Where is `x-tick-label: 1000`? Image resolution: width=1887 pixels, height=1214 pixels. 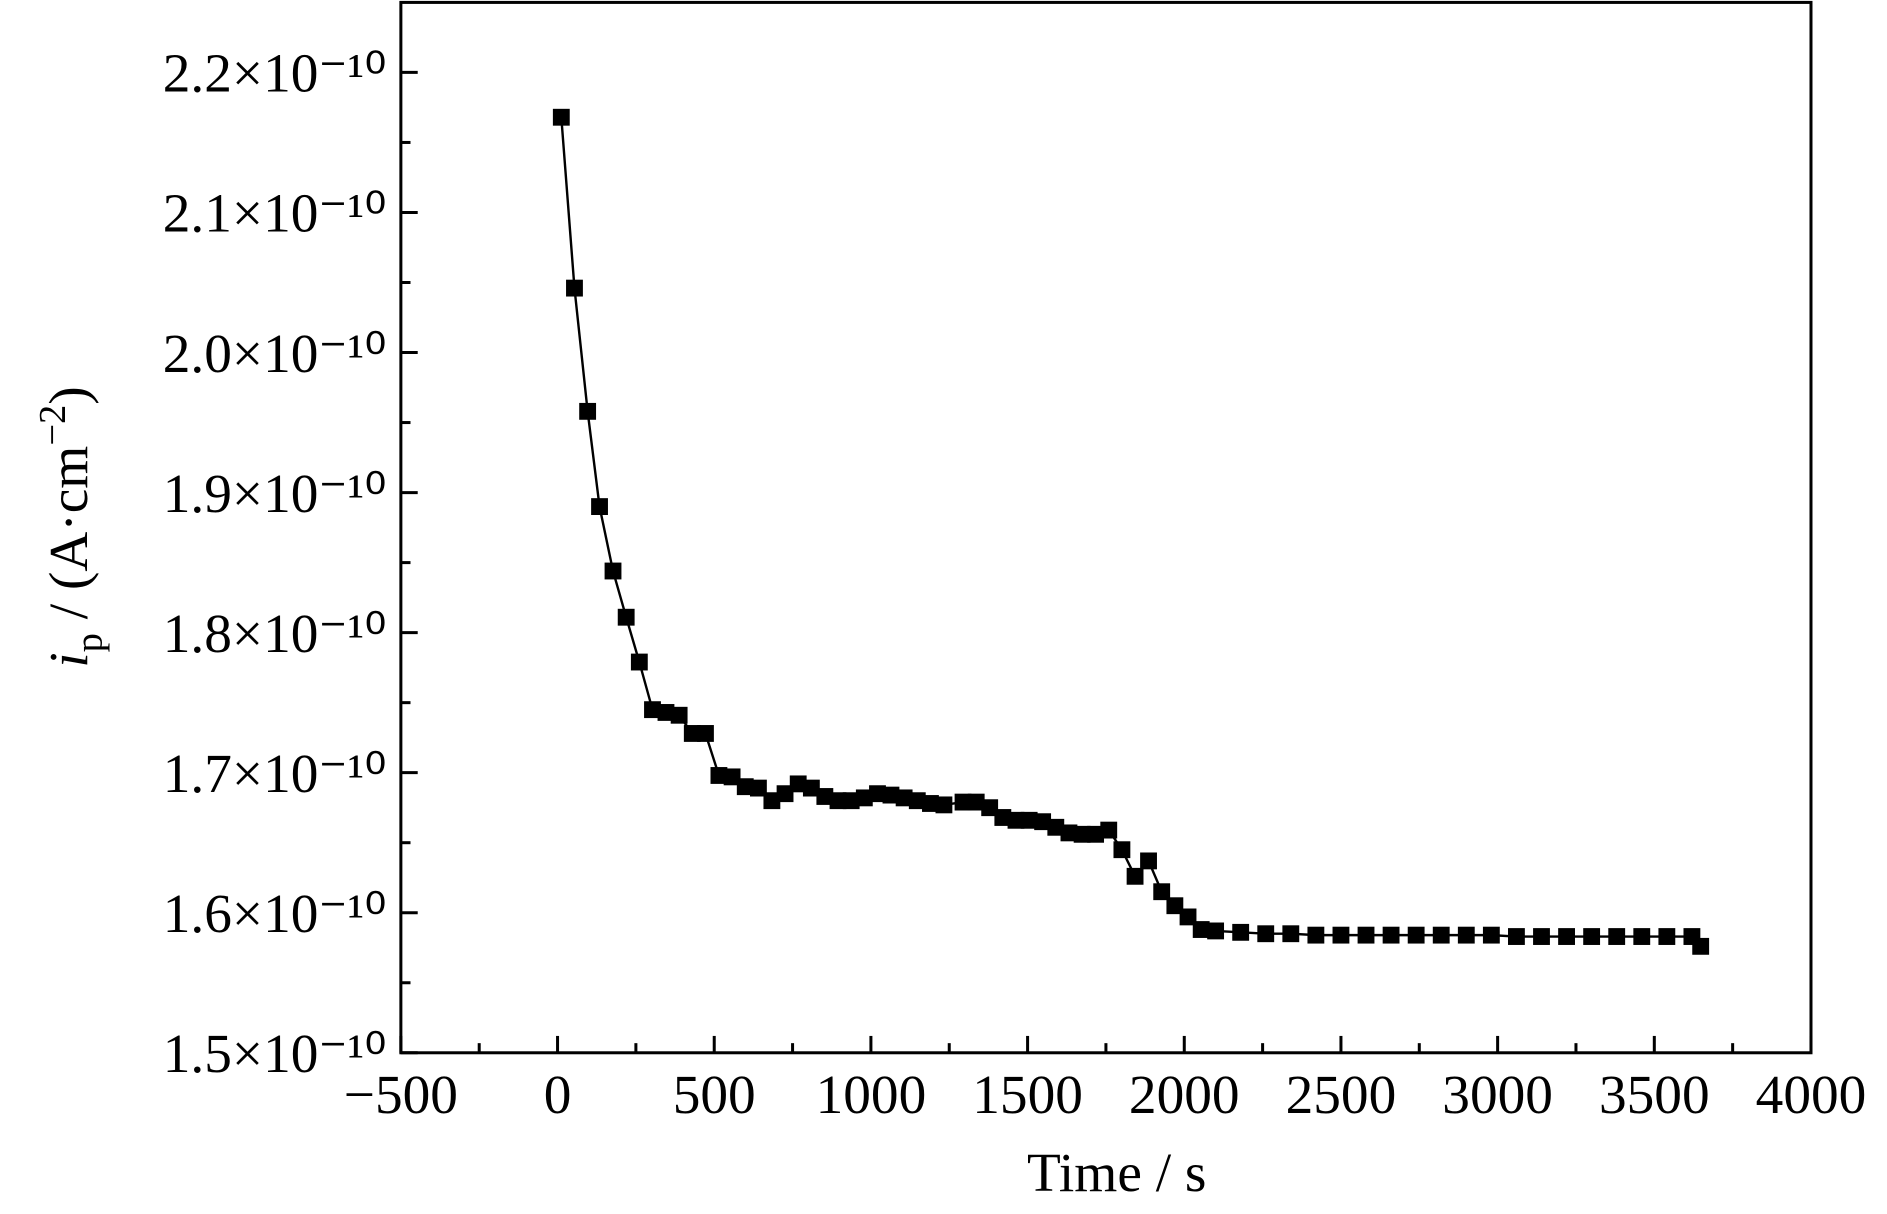 x-tick-label: 1000 is located at coordinates (871, 1094).